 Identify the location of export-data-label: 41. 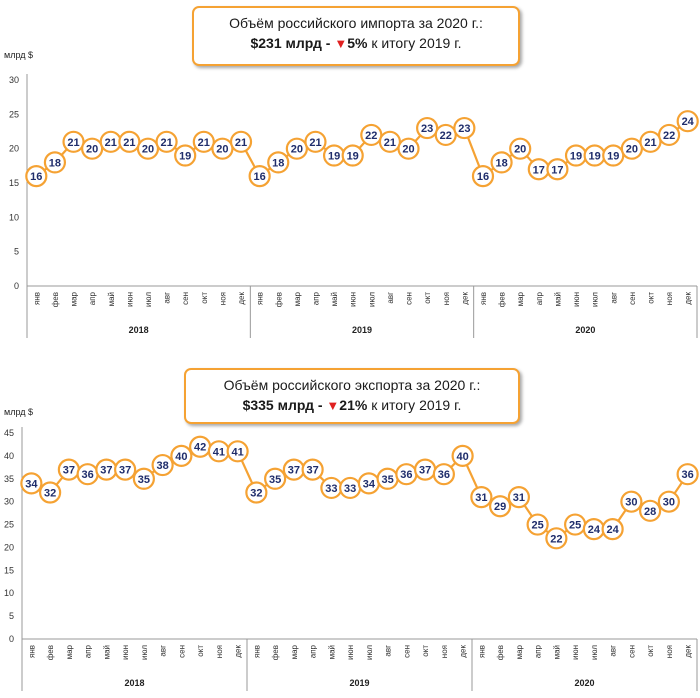
(238, 452).